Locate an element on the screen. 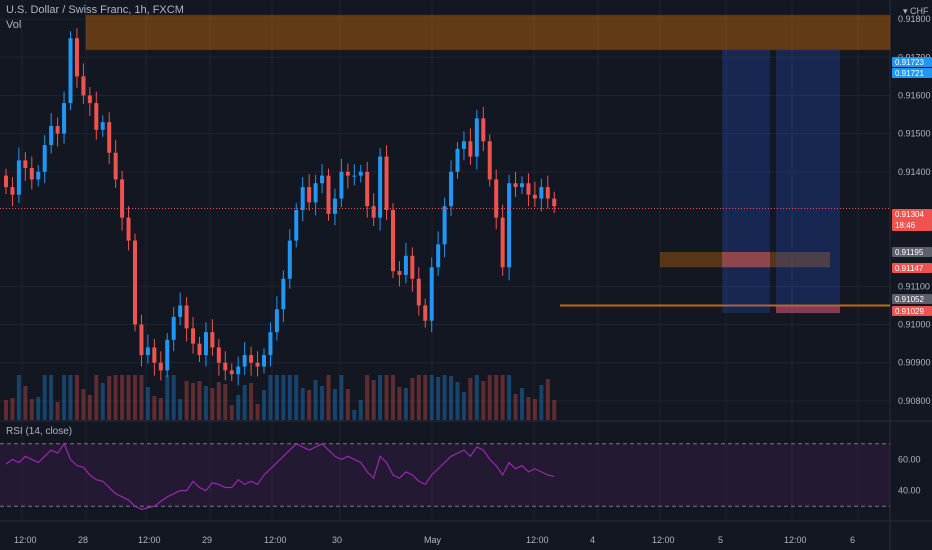  stop-box is located at coordinates (808, 309).